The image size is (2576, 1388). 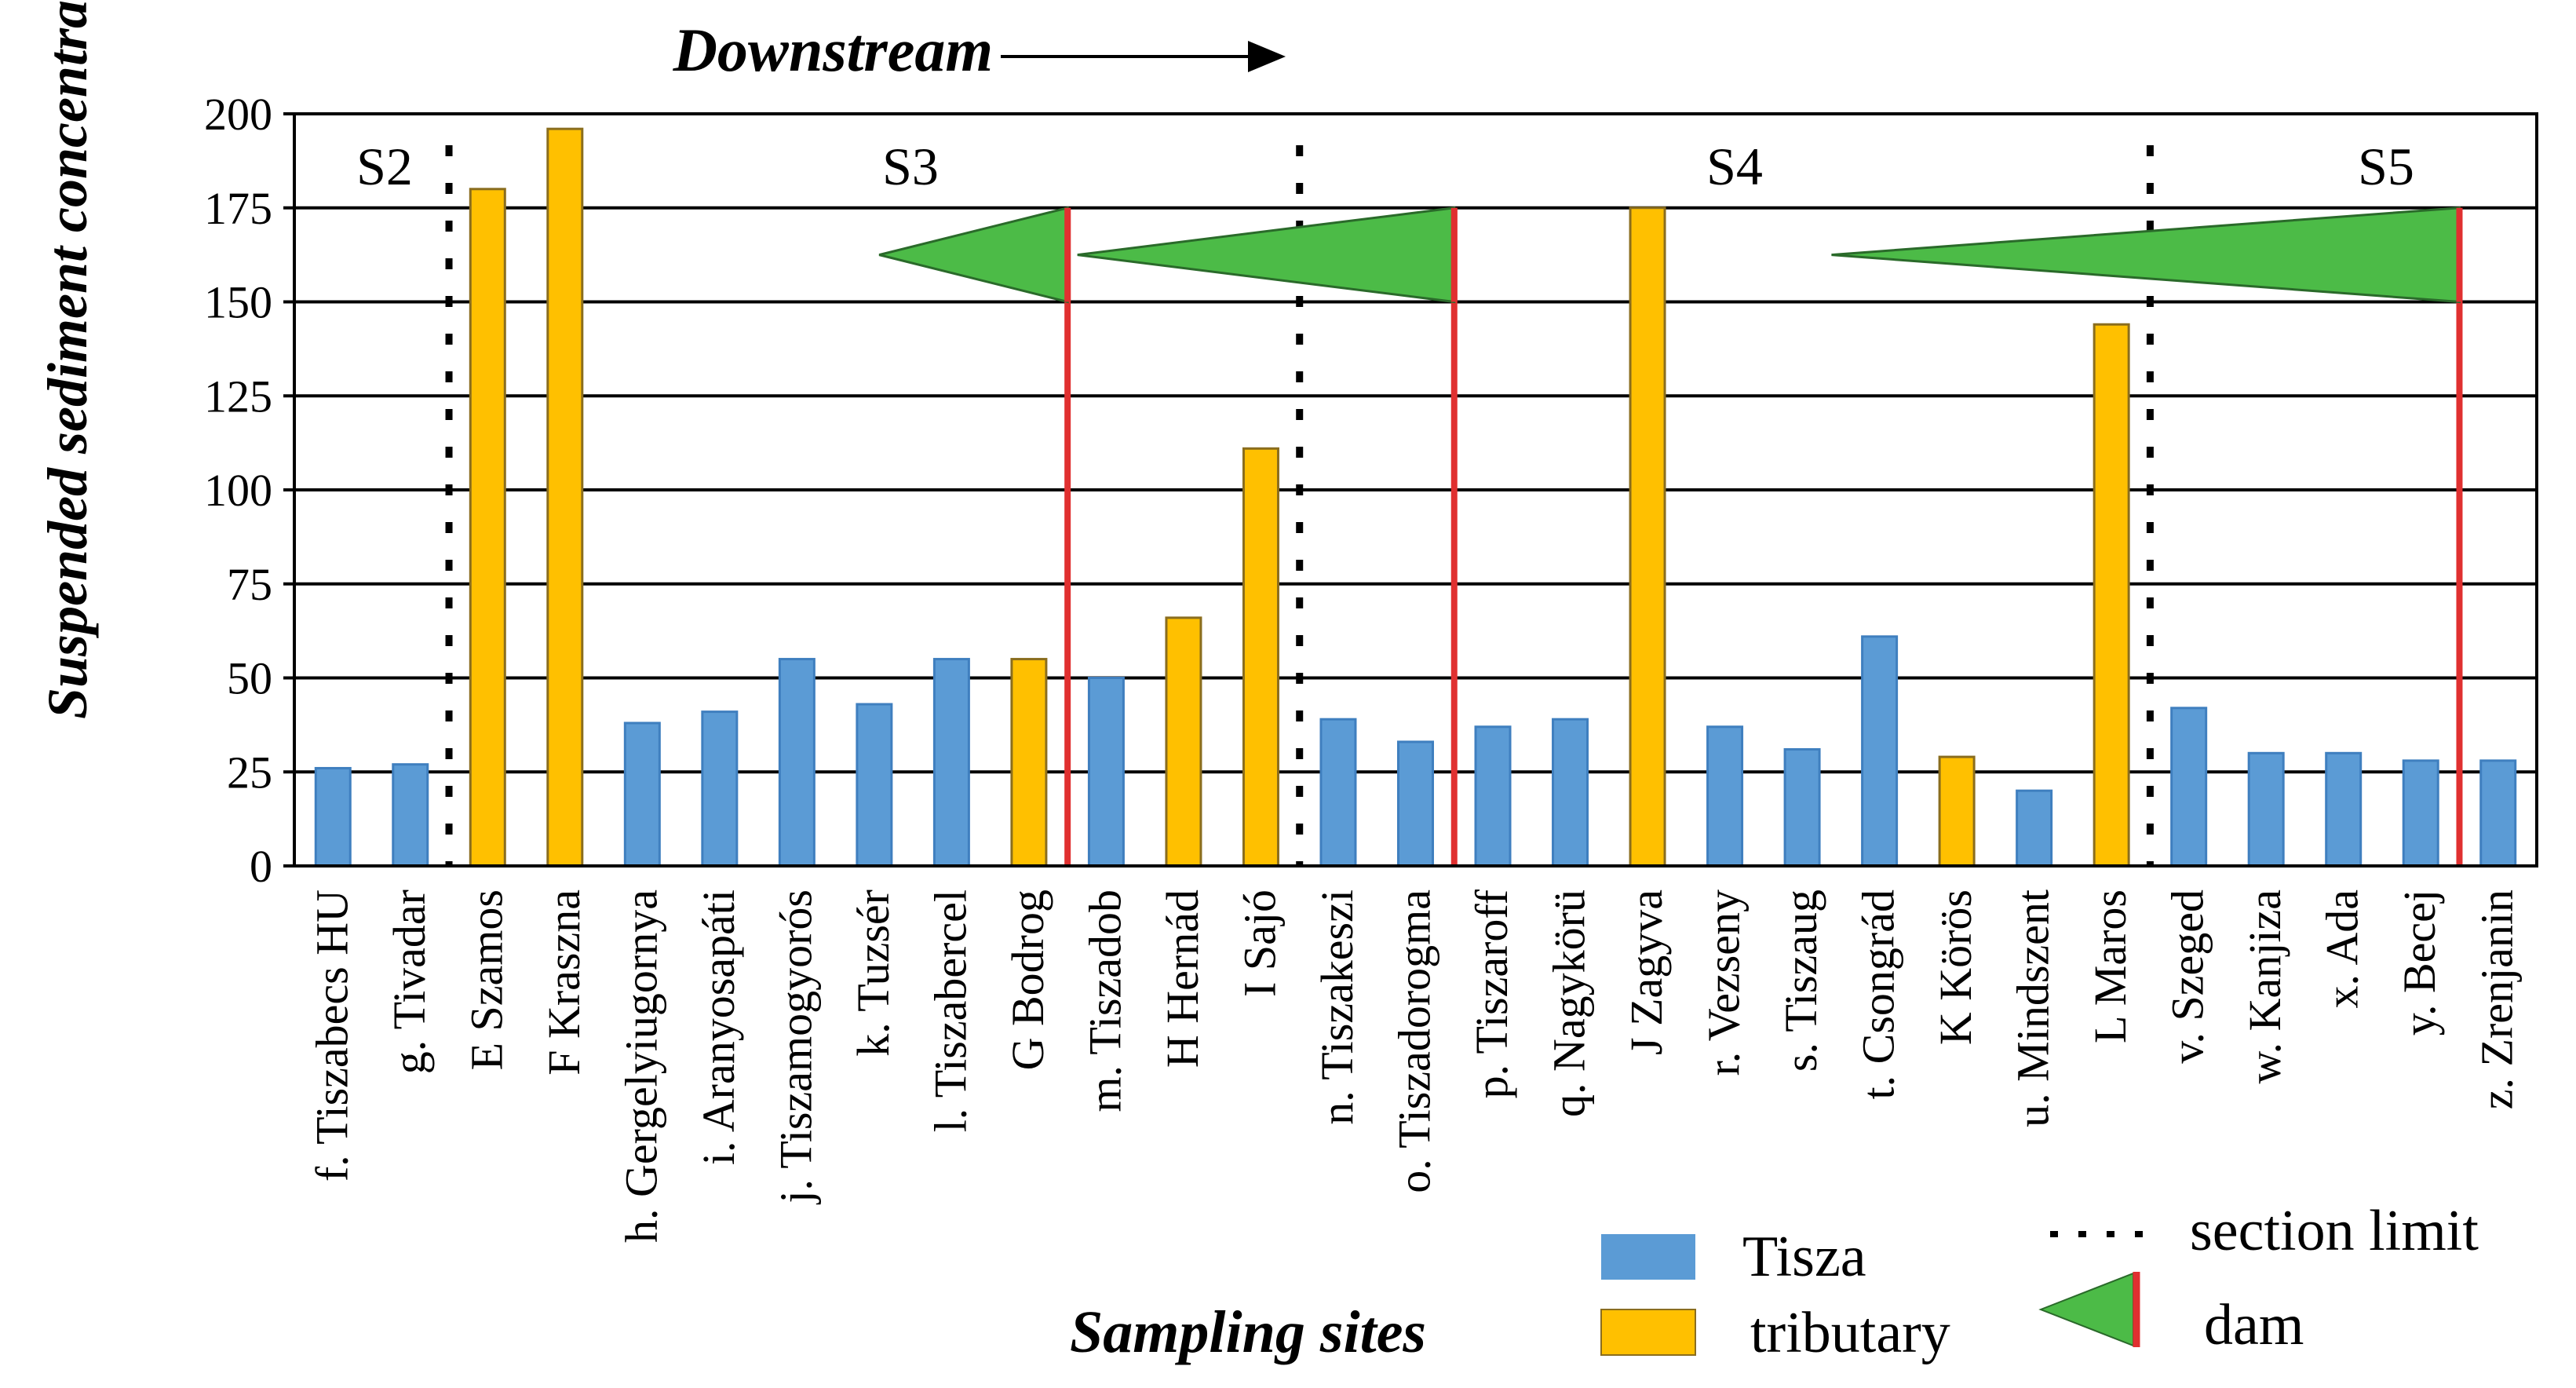 What do you see at coordinates (1800, 980) in the screenshot?
I see `x-tick-label: s. Tiszaug` at bounding box center [1800, 980].